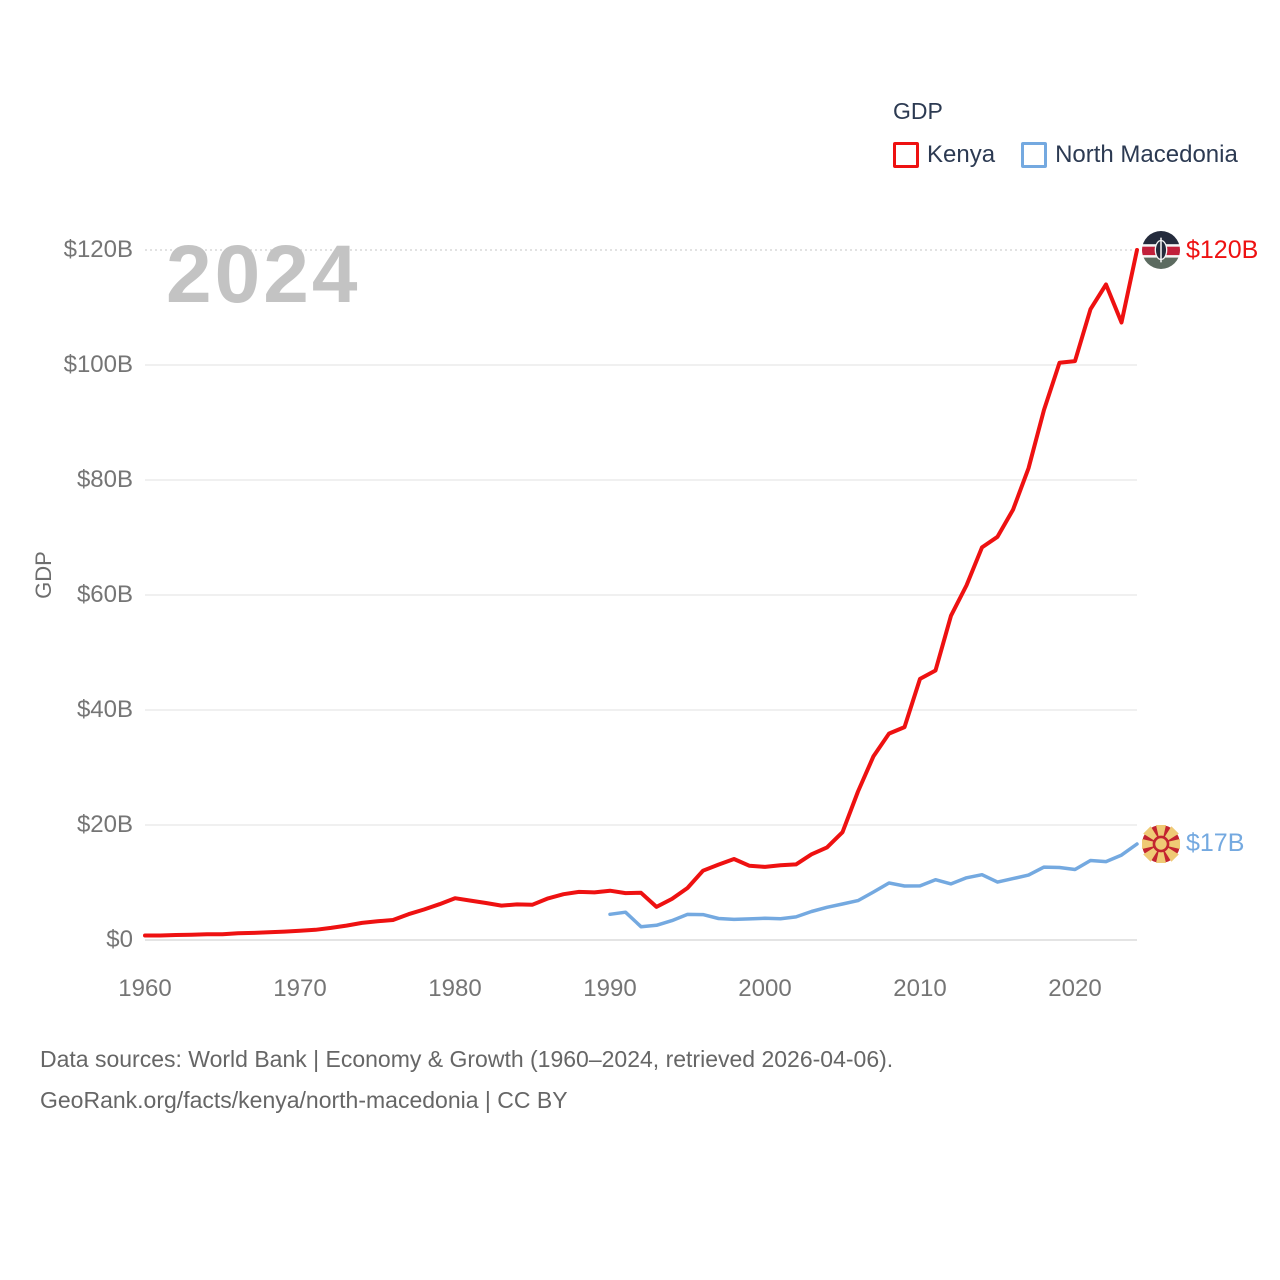 The width and height of the screenshot is (1280, 1280). I want to click on legend-item-north-macedonia: North Macedonia, so click(1129, 155).